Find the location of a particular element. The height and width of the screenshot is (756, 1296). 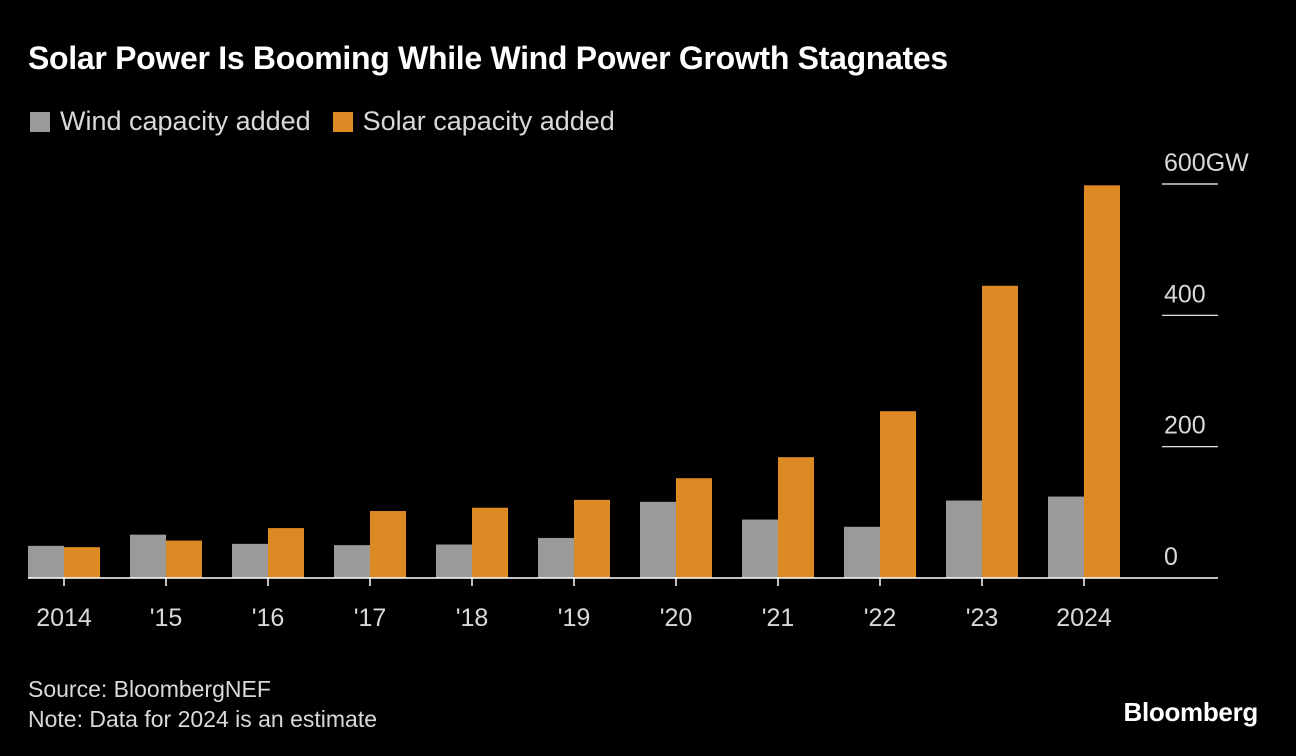

legend-label-solar: Solar capacity added is located at coordinates (488, 121).